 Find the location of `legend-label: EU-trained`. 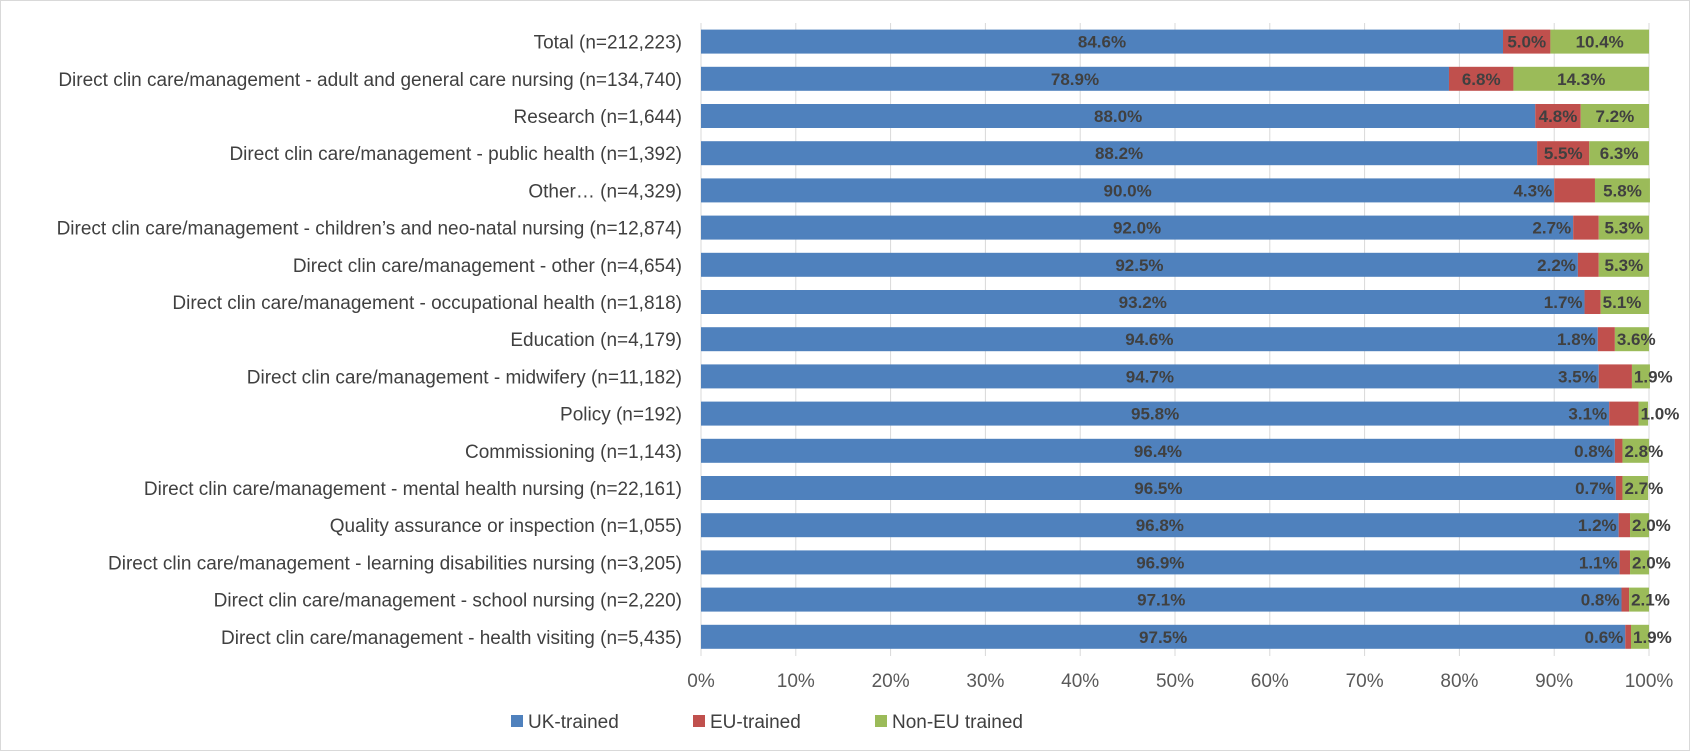

legend-label: EU-trained is located at coordinates (755, 722).